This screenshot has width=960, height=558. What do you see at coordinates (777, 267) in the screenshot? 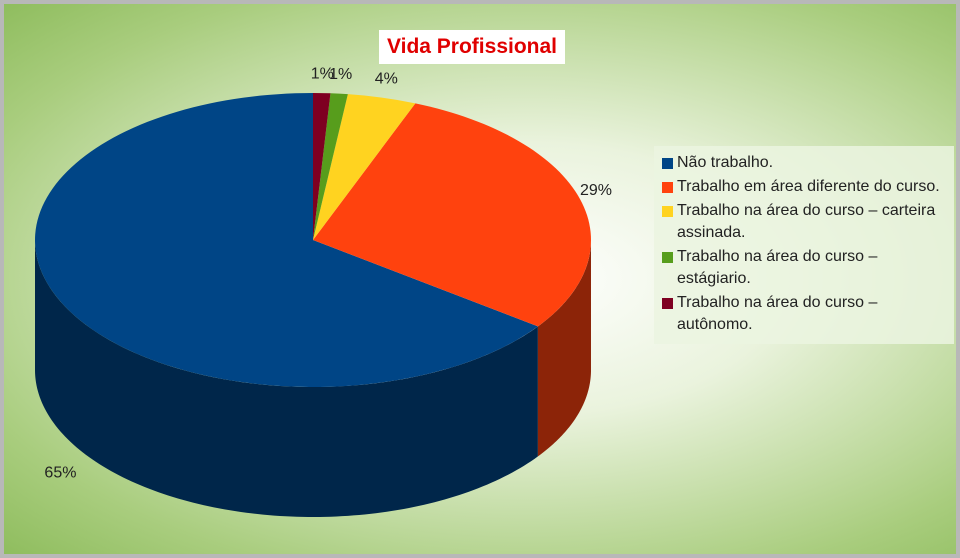
I see `legend-label: Trabalho na área do curso – estágiario.` at bounding box center [777, 267].